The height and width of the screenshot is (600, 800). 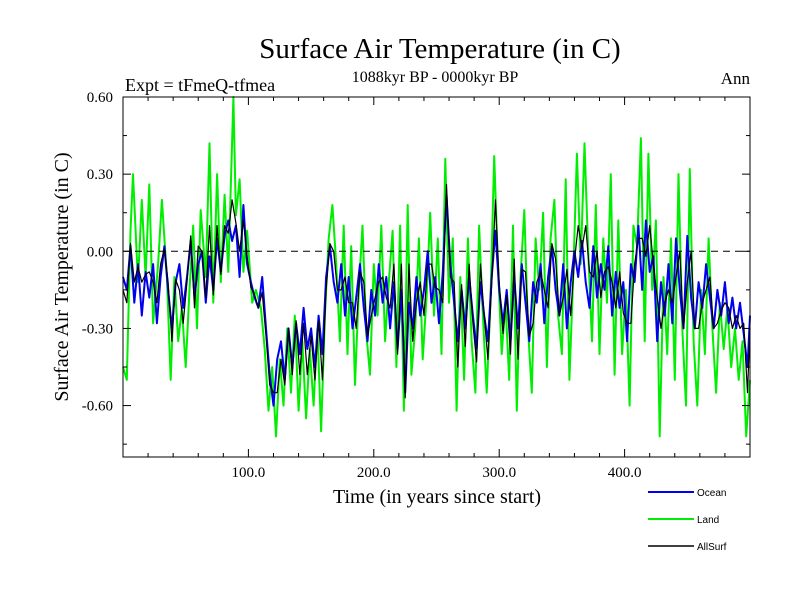 What do you see at coordinates (200, 85) in the screenshot?
I see `experiment-label: Expt = tFmeQ-tfmea` at bounding box center [200, 85].